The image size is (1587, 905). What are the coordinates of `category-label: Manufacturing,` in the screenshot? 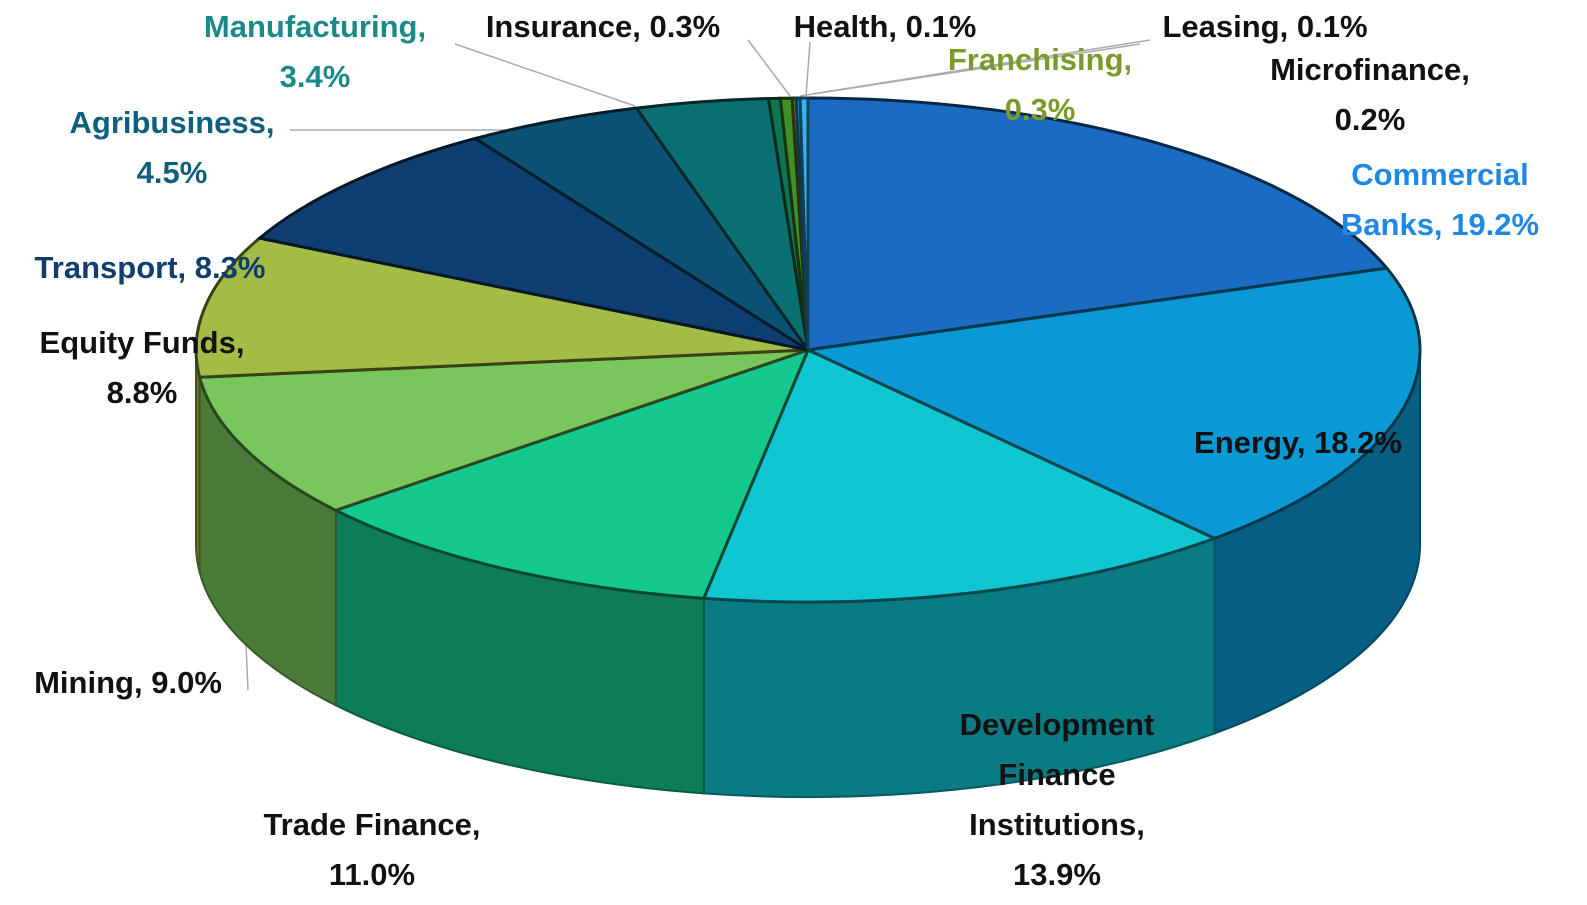 It's located at (315, 26).